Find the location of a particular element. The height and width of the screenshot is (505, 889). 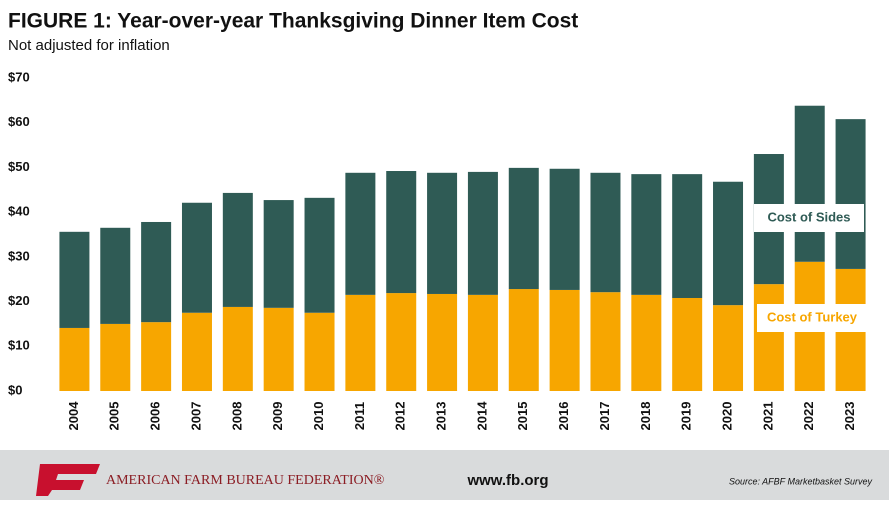

y-tick-label: $30 is located at coordinates (19, 255).